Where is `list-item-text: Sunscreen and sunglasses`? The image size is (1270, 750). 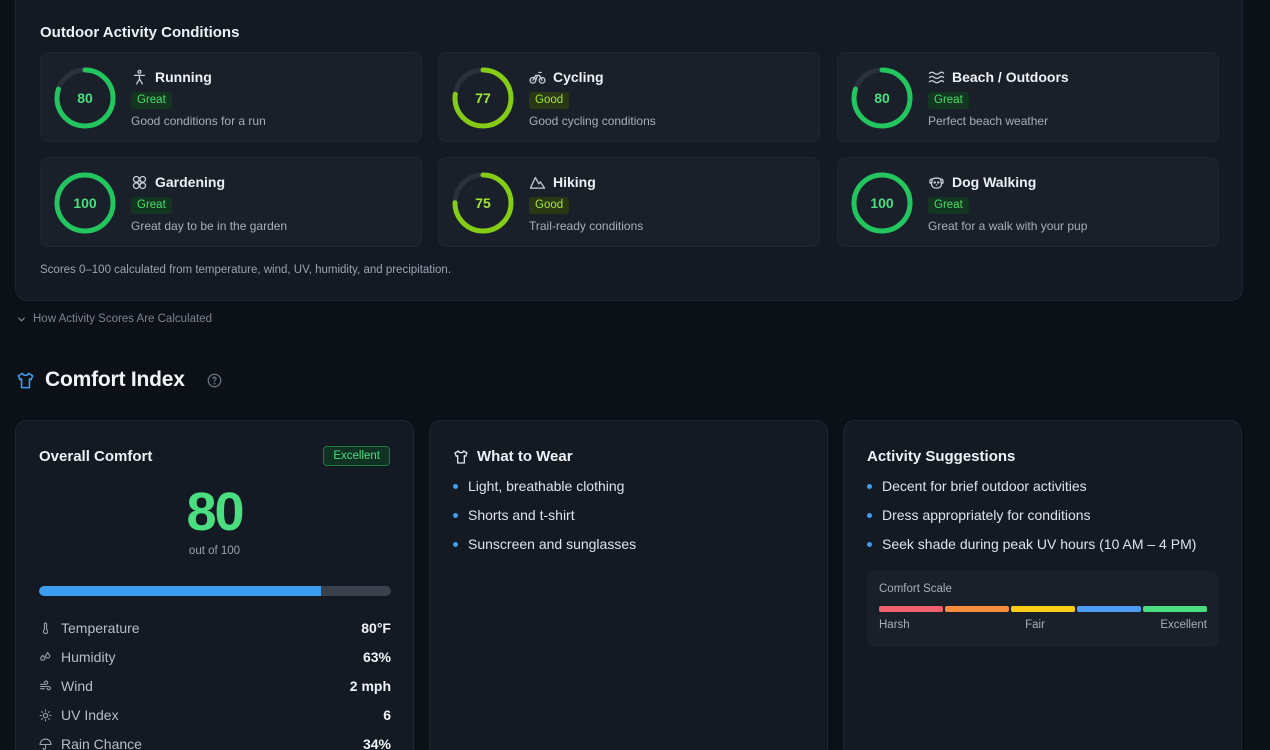
list-item-text: Sunscreen and sunglasses is located at coordinates (552, 544).